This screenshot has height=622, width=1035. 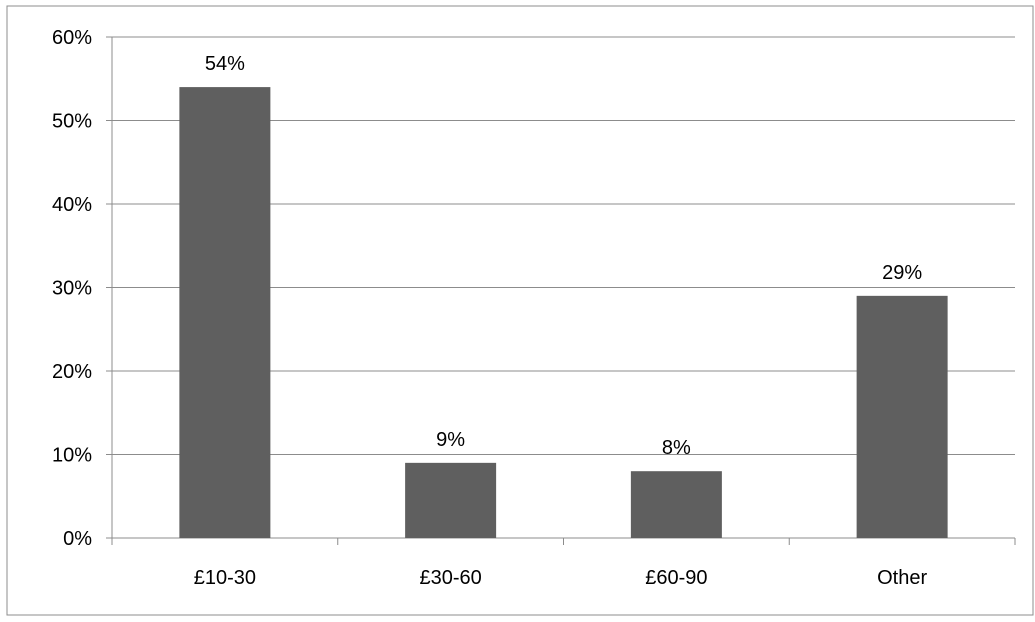 I want to click on data-label: 54%, so click(x=225, y=64).